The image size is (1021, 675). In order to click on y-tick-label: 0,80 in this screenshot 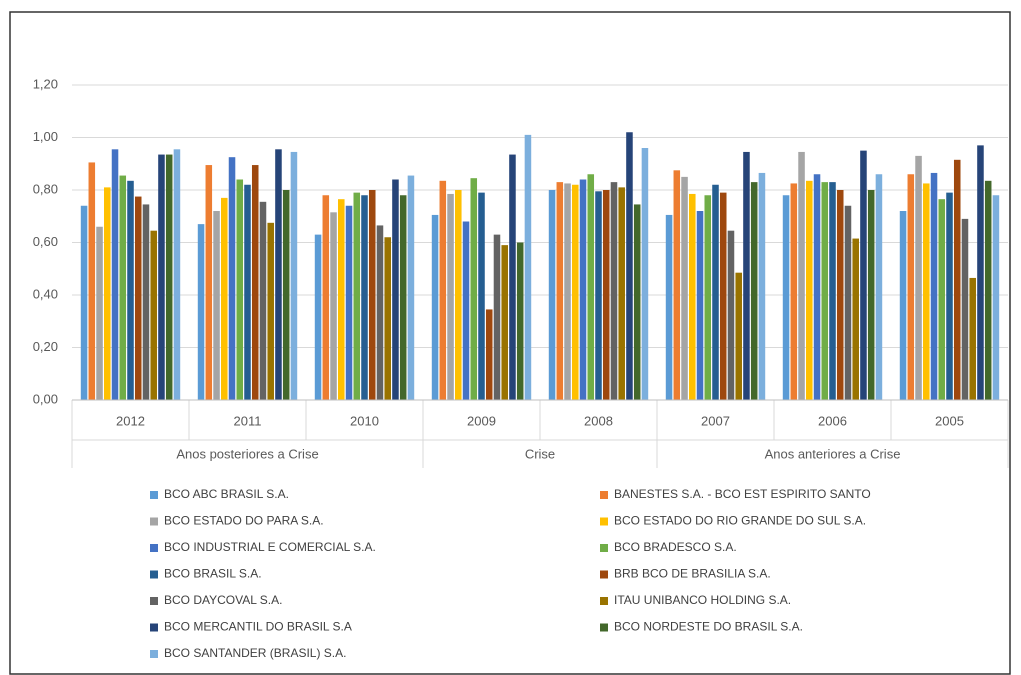, I will do `click(45, 188)`.